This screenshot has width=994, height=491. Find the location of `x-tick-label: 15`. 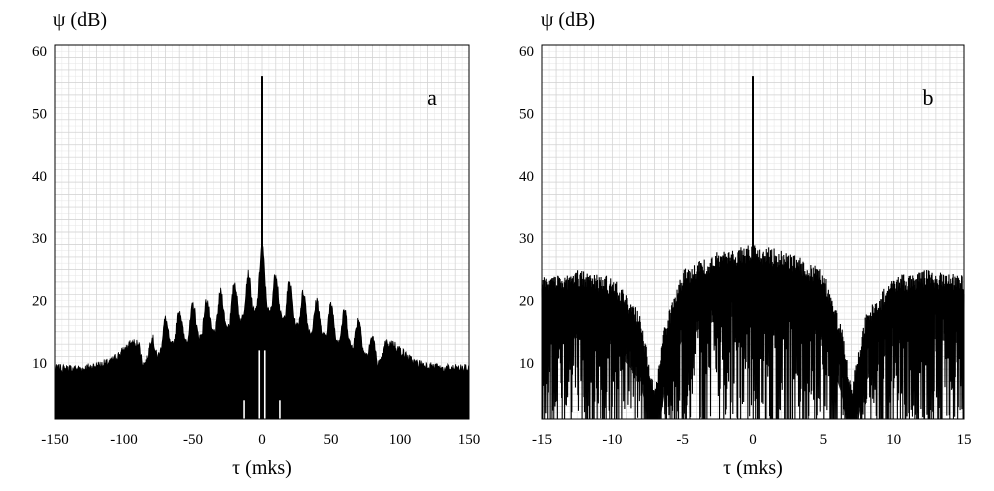

x-tick-label: 15 is located at coordinates (964, 440).